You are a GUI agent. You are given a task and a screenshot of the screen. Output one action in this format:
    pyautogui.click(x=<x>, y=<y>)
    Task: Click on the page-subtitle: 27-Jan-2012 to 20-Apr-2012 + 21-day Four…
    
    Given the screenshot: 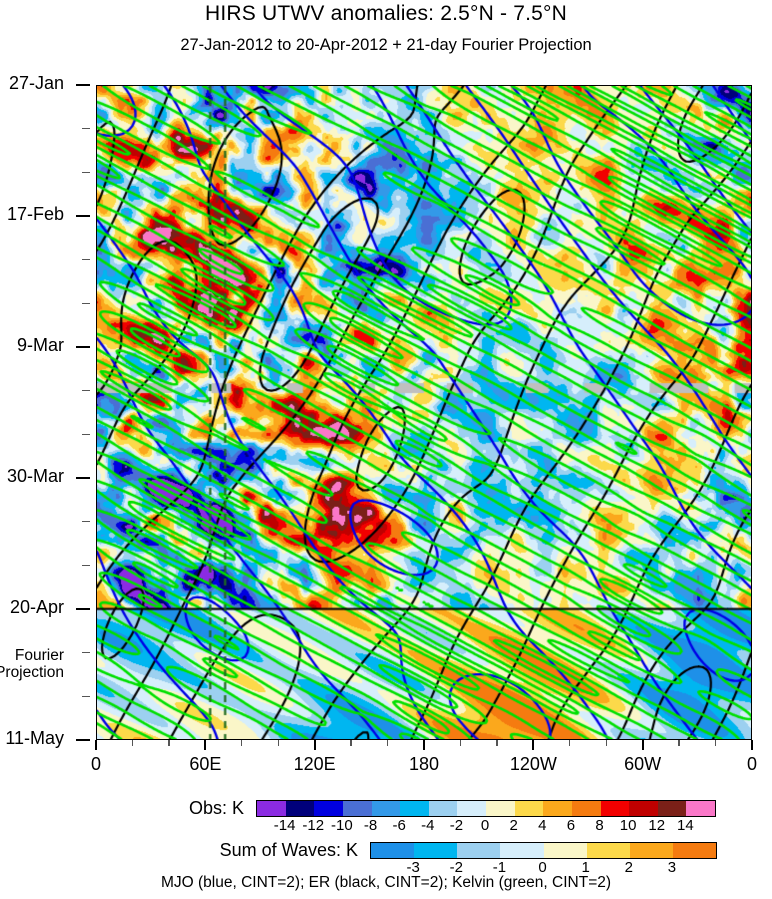 What is the action you would take?
    pyautogui.click(x=386, y=45)
    